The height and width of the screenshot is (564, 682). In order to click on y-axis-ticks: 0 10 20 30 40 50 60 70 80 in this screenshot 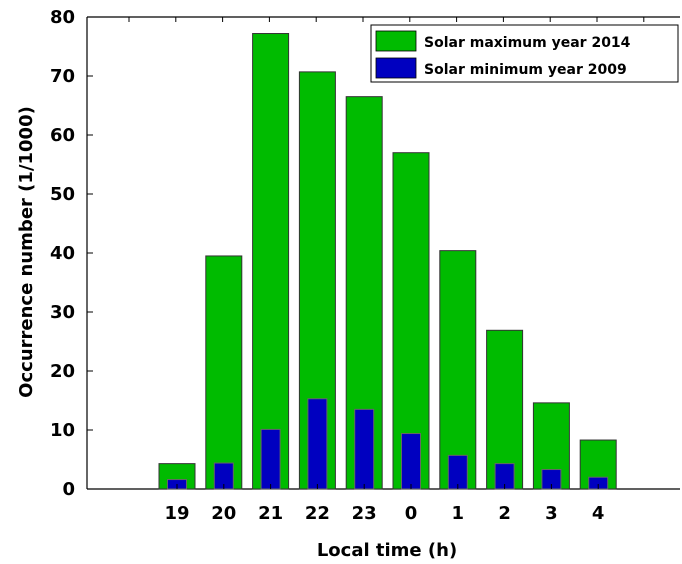, I will do `click(71, 253)`.